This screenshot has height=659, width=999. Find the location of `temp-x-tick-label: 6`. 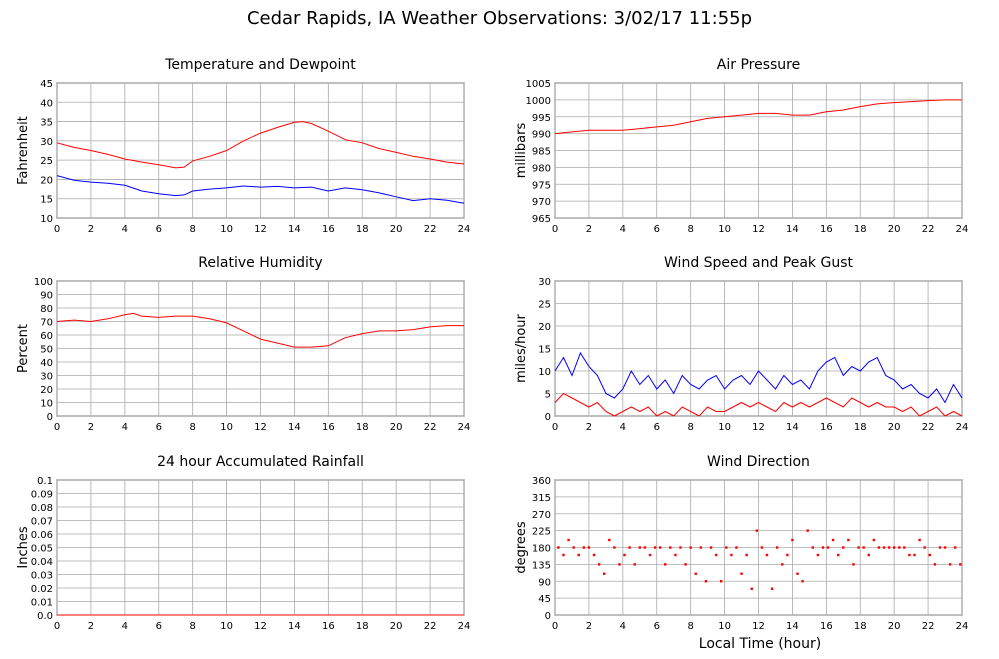

temp-x-tick-label: 6 is located at coordinates (159, 229).